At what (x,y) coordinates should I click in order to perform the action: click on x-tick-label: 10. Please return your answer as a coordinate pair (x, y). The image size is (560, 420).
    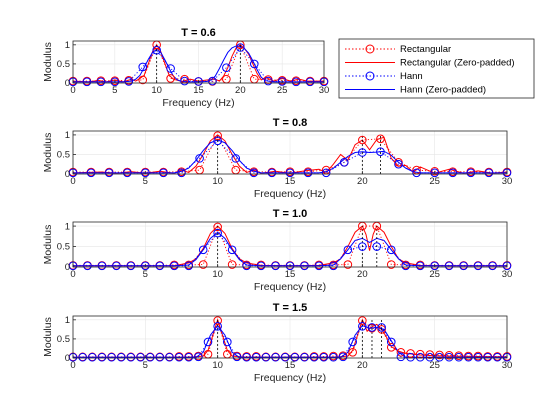
    Looking at the image, I should click on (217, 365).